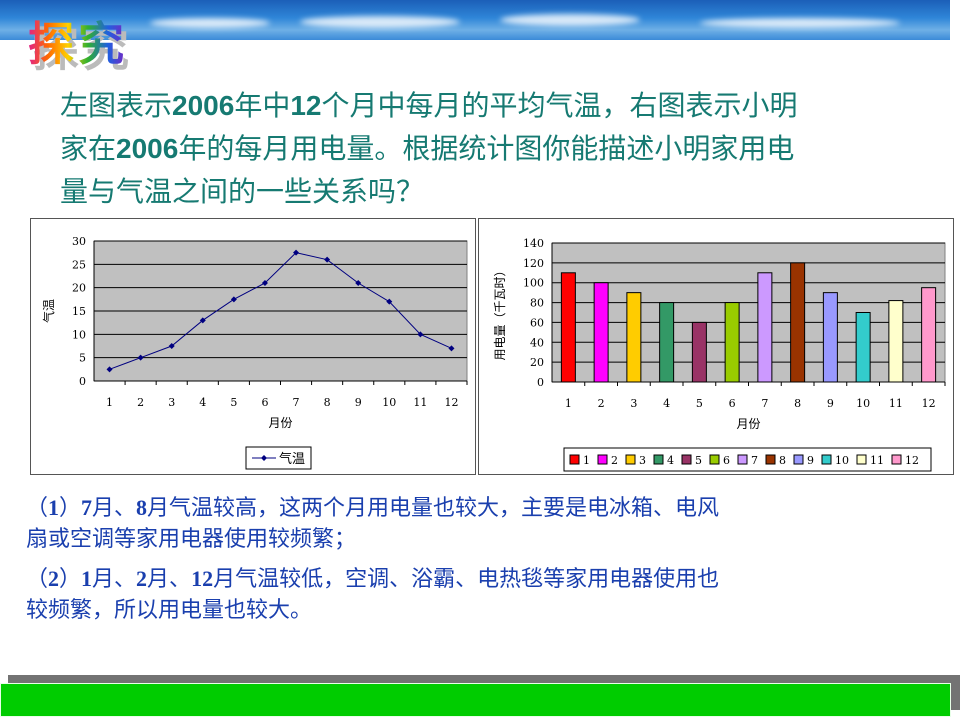  Describe the element at coordinates (327, 402) in the screenshot. I see `x-tick-label: 8` at that location.